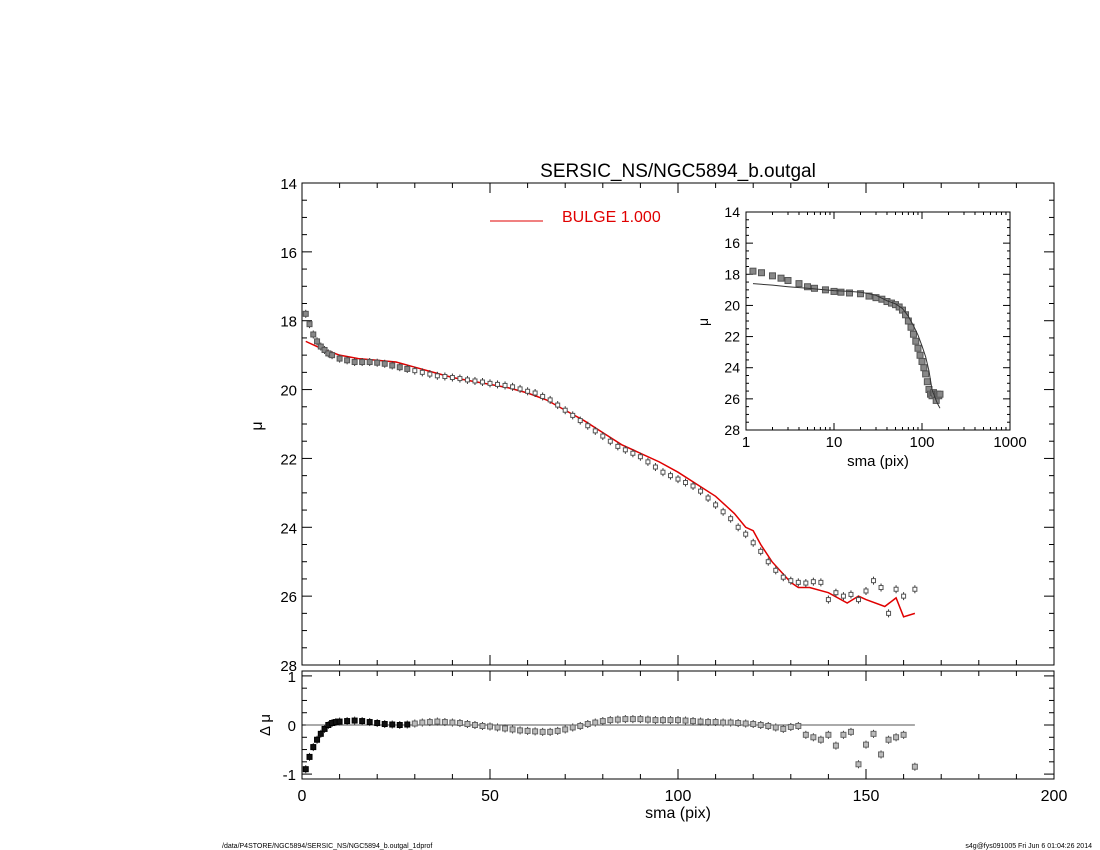  I want to click on residual-x-tick-label: 50, so click(490, 796).